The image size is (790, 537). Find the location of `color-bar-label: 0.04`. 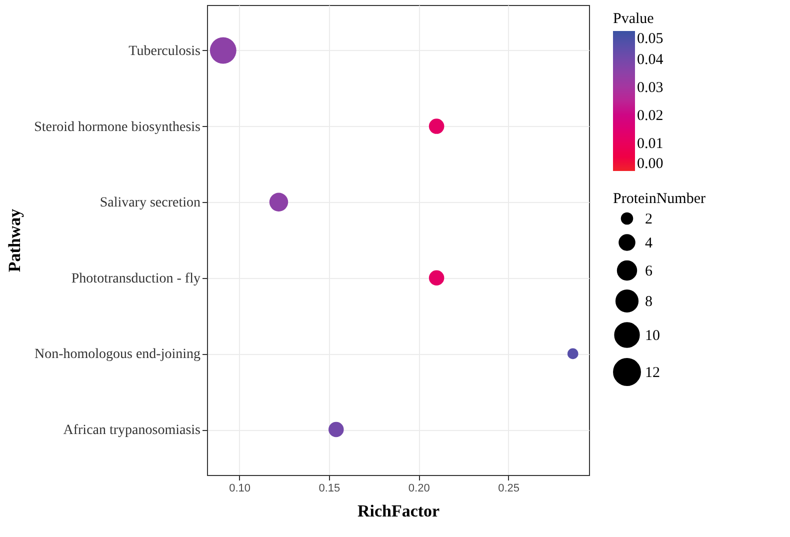

color-bar-label: 0.04 is located at coordinates (650, 60).